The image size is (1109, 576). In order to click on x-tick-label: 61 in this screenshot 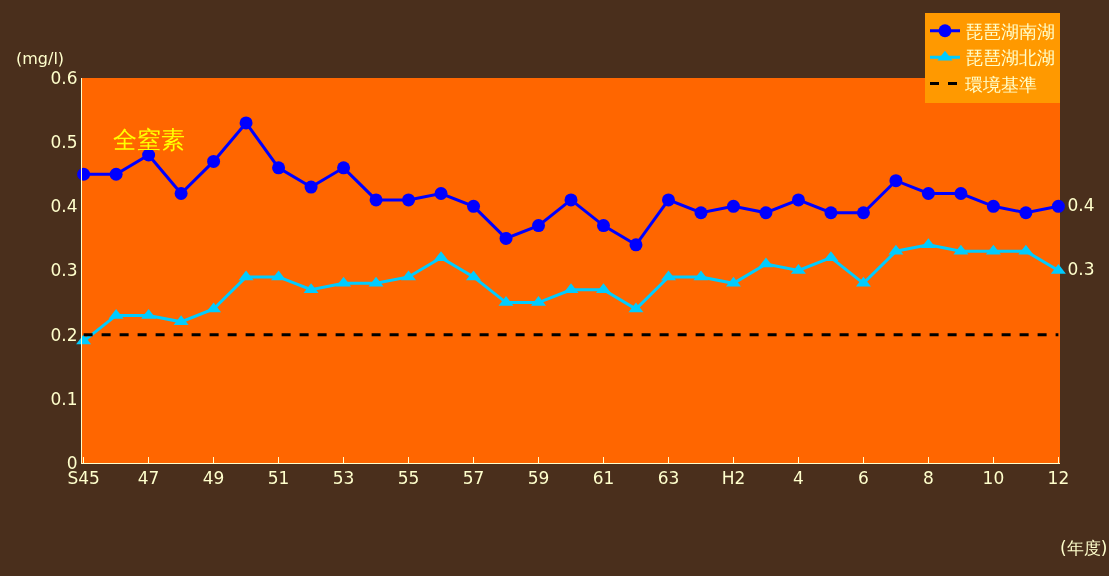, I will do `click(603, 478)`.